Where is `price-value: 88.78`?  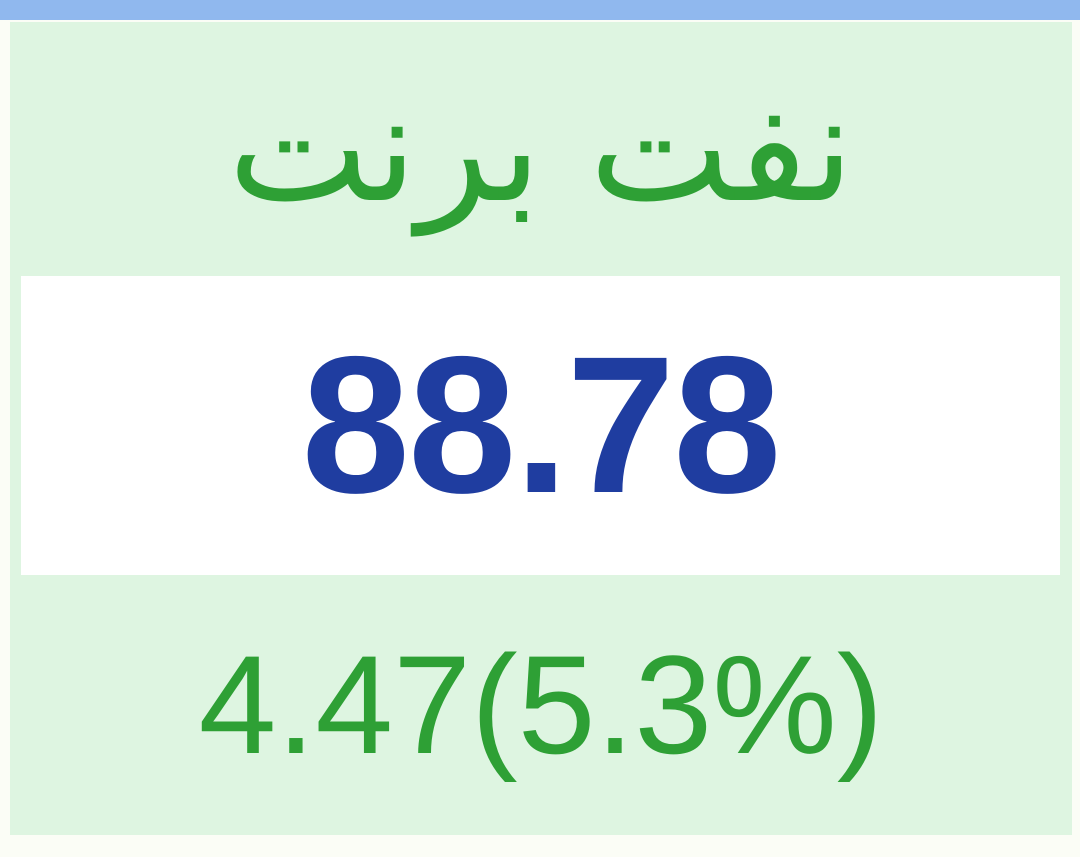
price-value: 88.78 is located at coordinates (541, 425).